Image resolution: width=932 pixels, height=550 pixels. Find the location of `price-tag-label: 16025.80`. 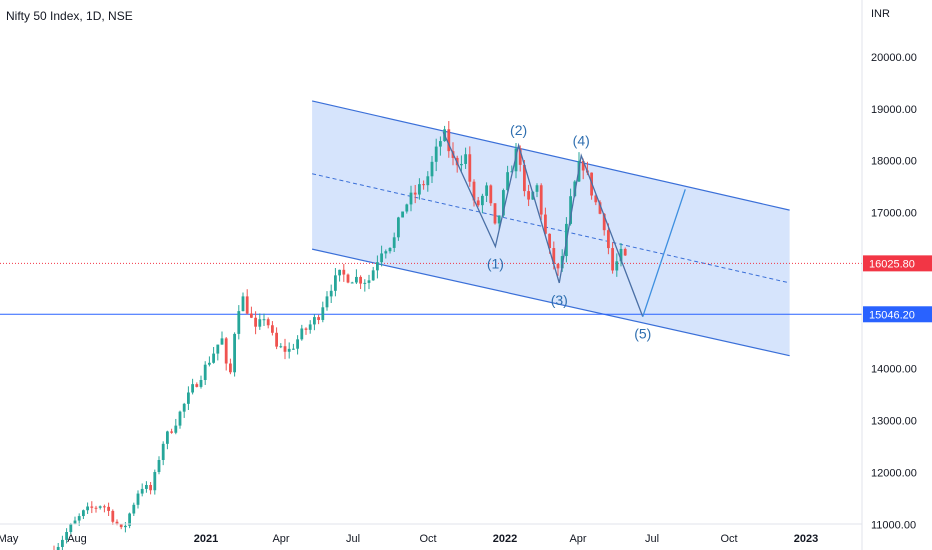

price-tag-label: 16025.80 is located at coordinates (892, 264).